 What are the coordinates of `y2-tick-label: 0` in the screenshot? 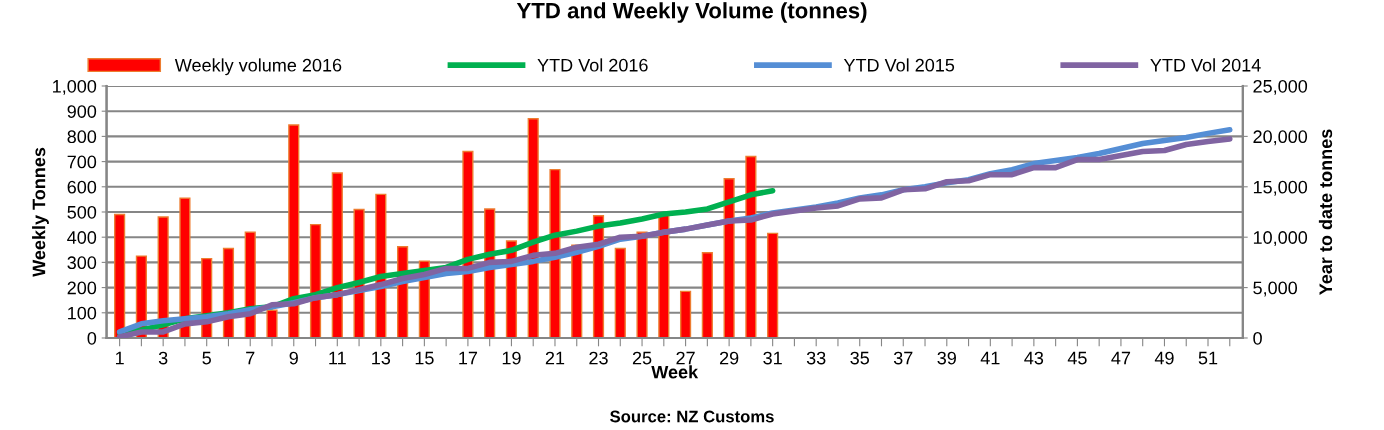 It's located at (1257, 338).